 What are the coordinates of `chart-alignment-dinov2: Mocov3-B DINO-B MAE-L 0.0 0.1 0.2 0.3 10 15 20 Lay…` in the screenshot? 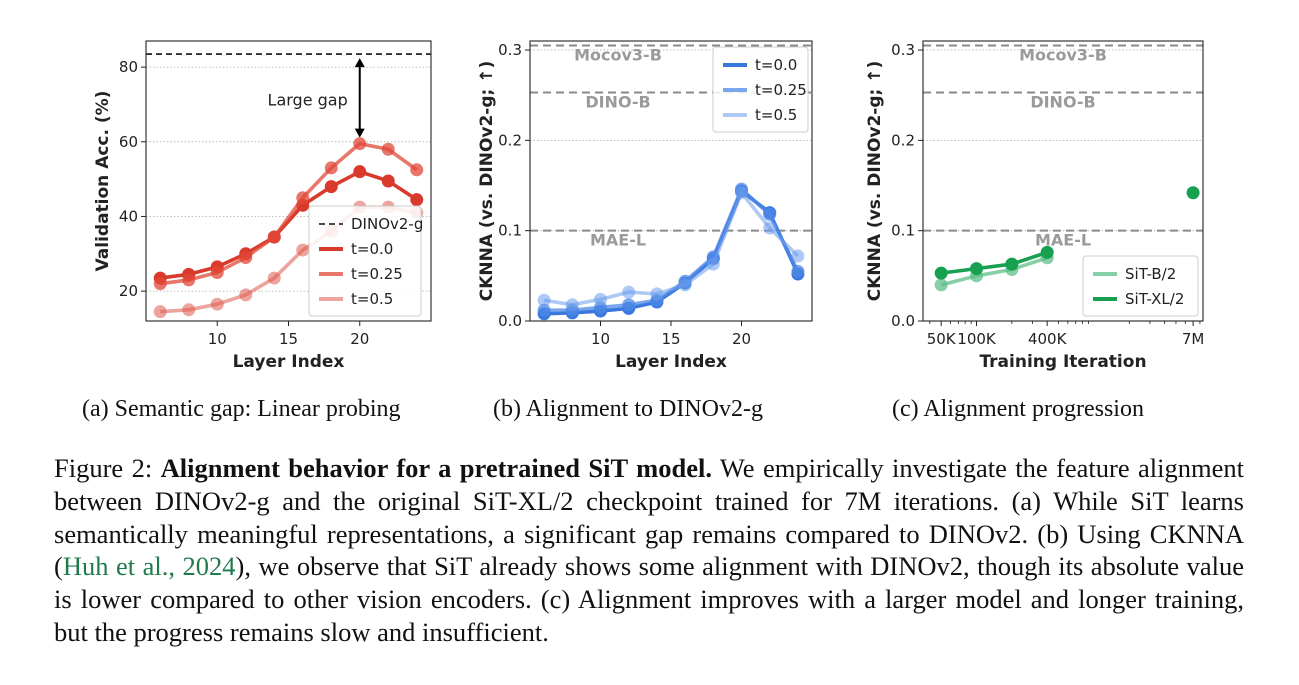 It's located at (645, 206).